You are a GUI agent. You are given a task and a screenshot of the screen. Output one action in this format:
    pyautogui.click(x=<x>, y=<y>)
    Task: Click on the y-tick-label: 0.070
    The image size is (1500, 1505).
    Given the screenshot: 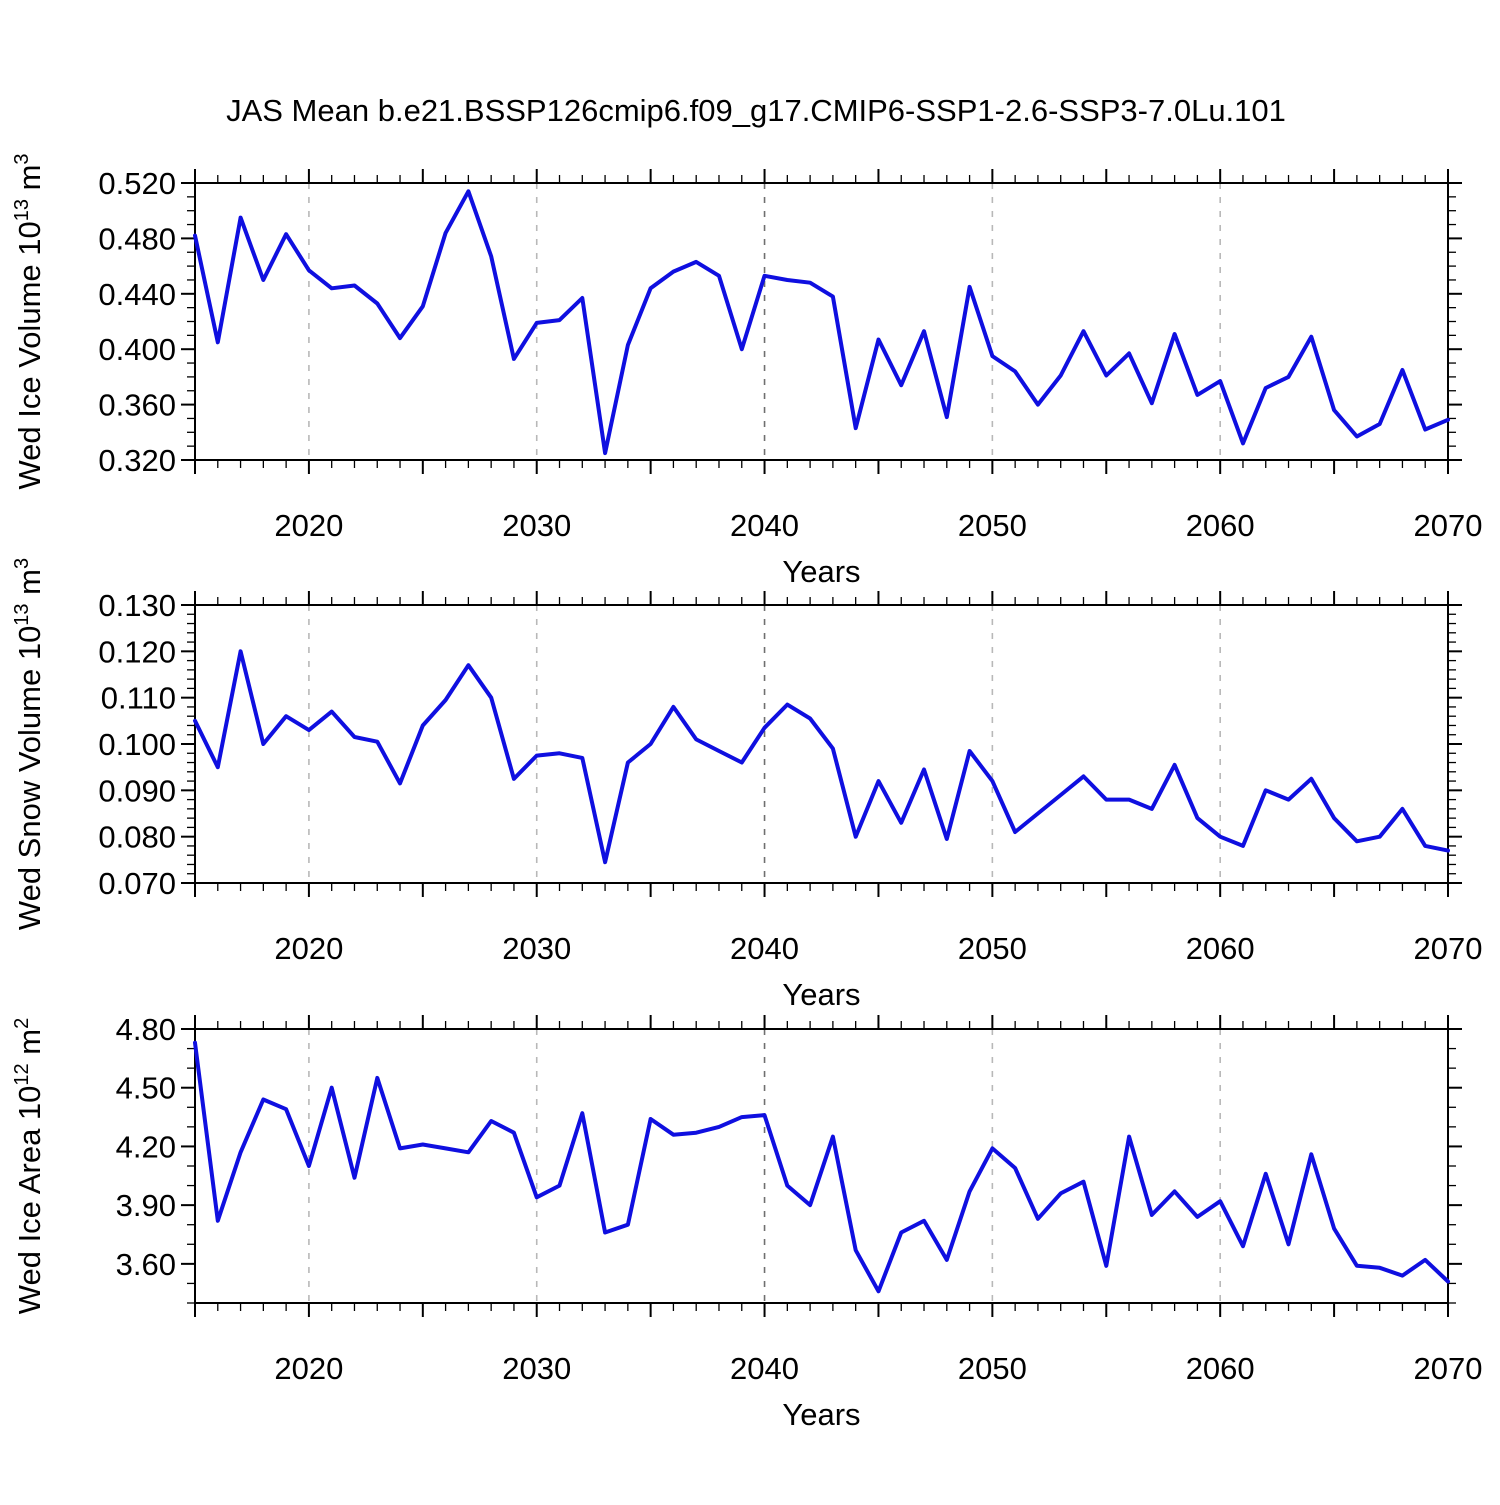 What is the action you would take?
    pyautogui.click(x=137, y=883)
    